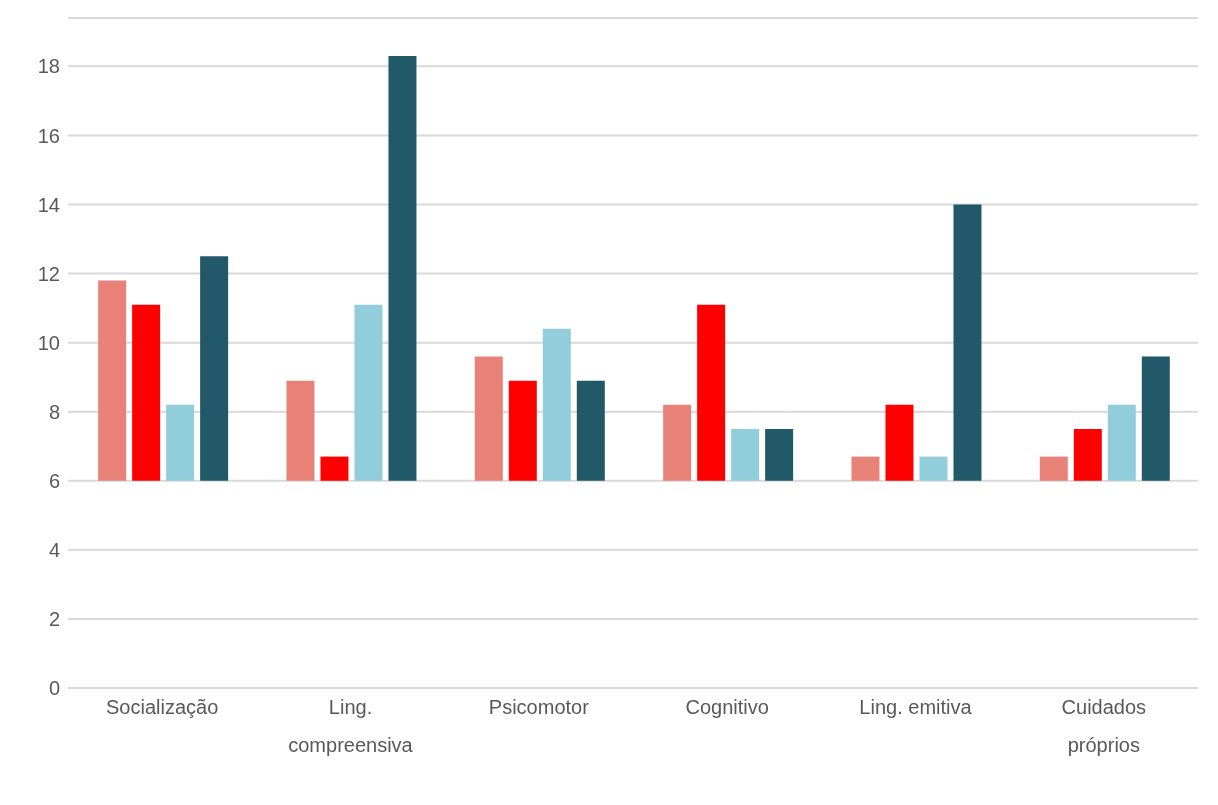  I want to click on x-tick-label: Cognitivo, so click(727, 707).